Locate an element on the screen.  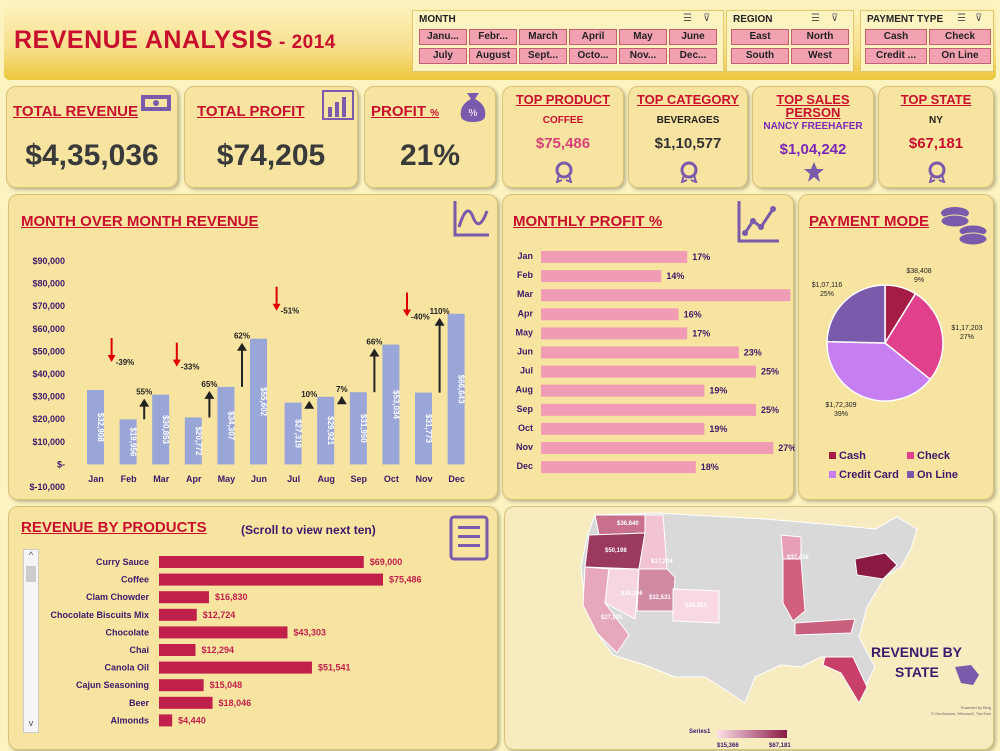
payment-chip: Check is located at coordinates (960, 37).